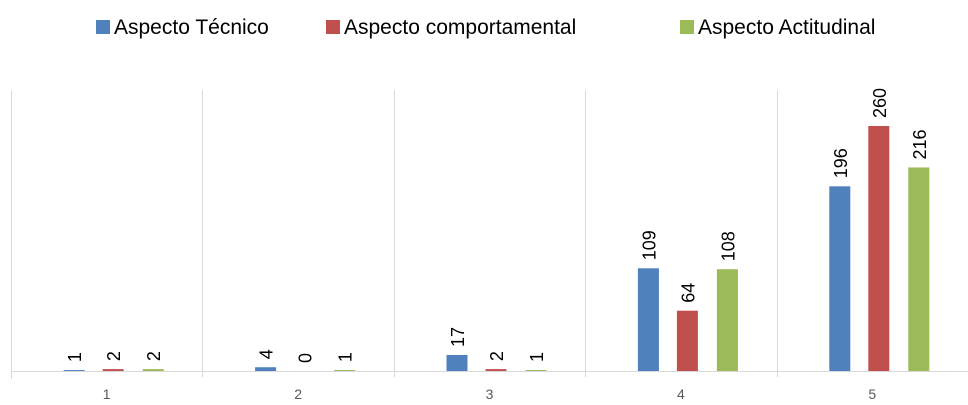 The height and width of the screenshot is (405, 968). I want to click on x-axis-ticks: 1 2 3 4 5, so click(490, 394).